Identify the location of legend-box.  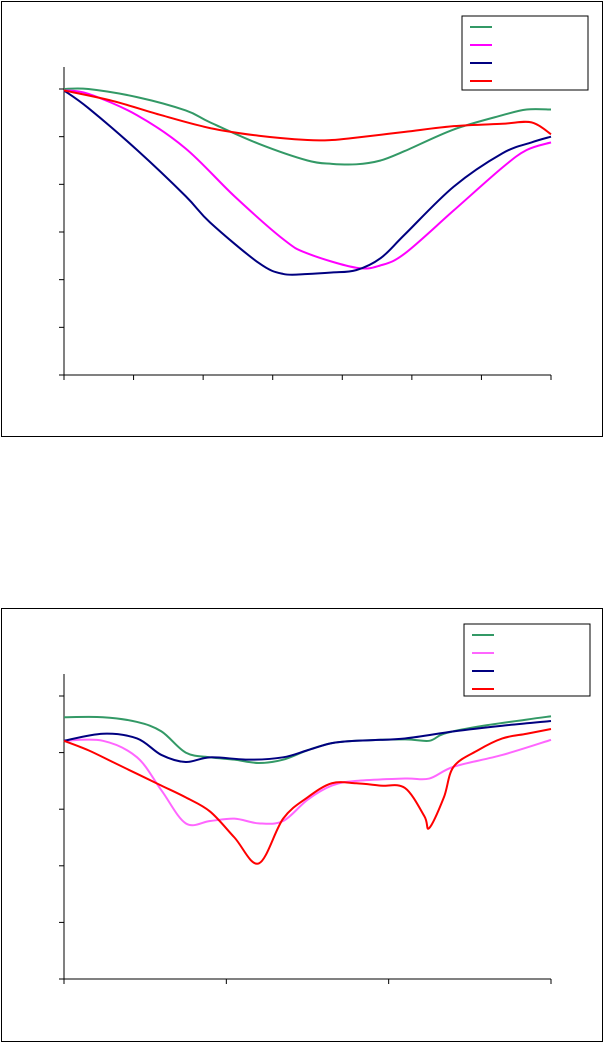
(525, 53).